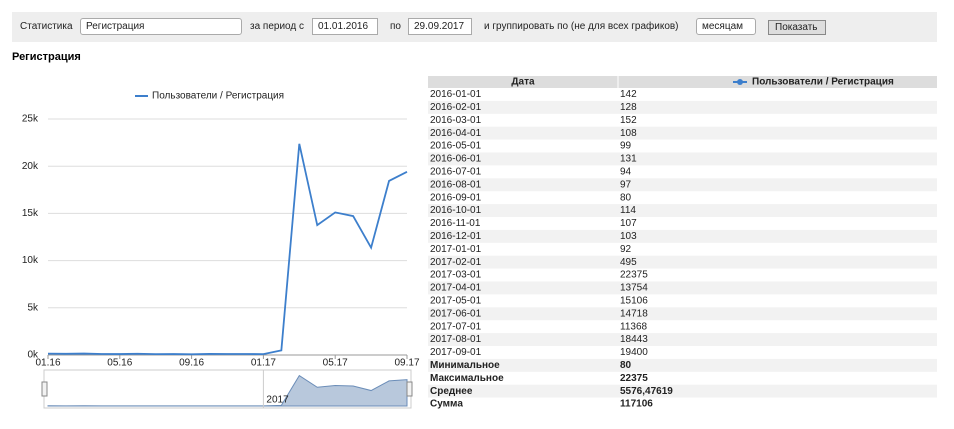 This screenshot has width=954, height=429. What do you see at coordinates (634, 275) in the screenshot?
I see `value-cell: 22375` at bounding box center [634, 275].